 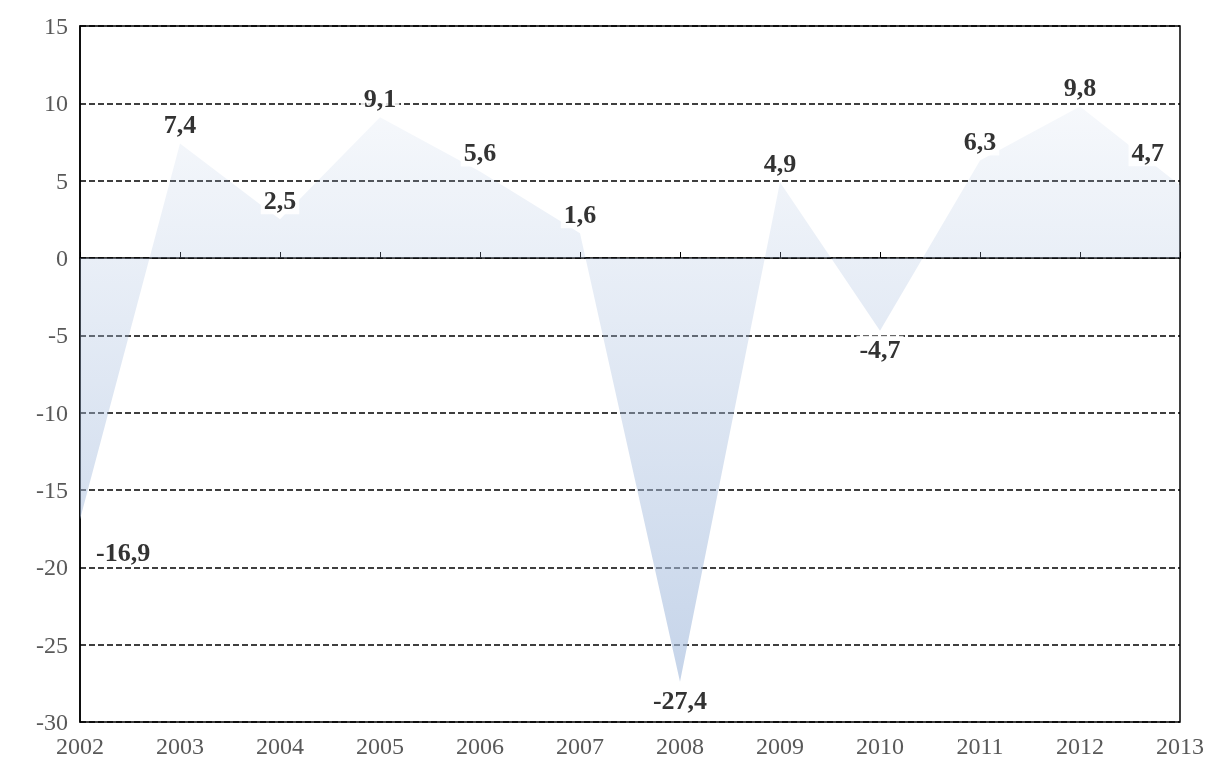 What do you see at coordinates (1180, 745) in the screenshot?
I see `x-tick-label: 2013` at bounding box center [1180, 745].